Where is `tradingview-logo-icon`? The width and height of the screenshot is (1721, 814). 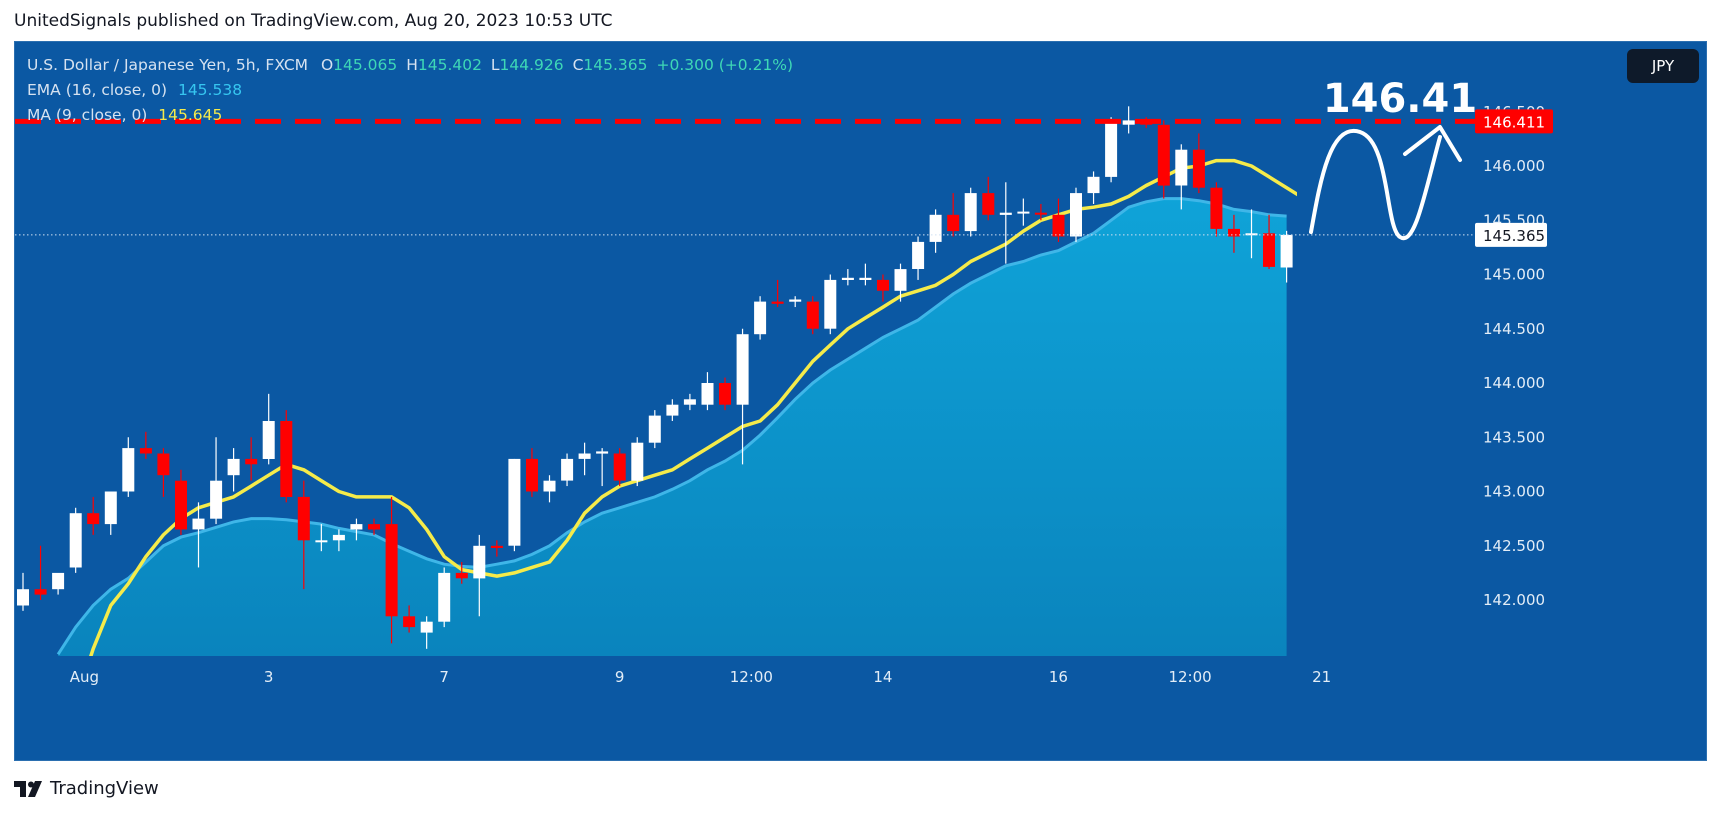
tradingview-logo-icon is located at coordinates (28, 788).